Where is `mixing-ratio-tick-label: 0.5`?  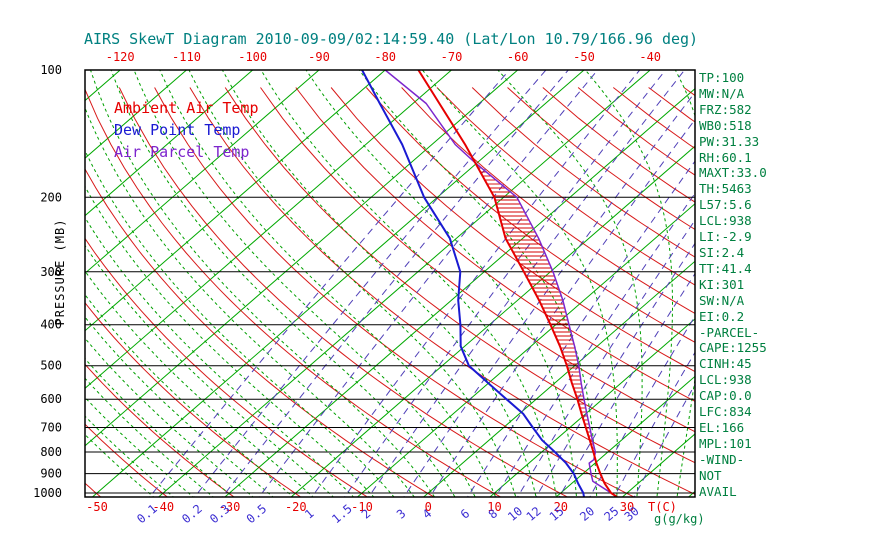
mixing-ratio-tick-label: 0.5 is located at coordinates (257, 514).